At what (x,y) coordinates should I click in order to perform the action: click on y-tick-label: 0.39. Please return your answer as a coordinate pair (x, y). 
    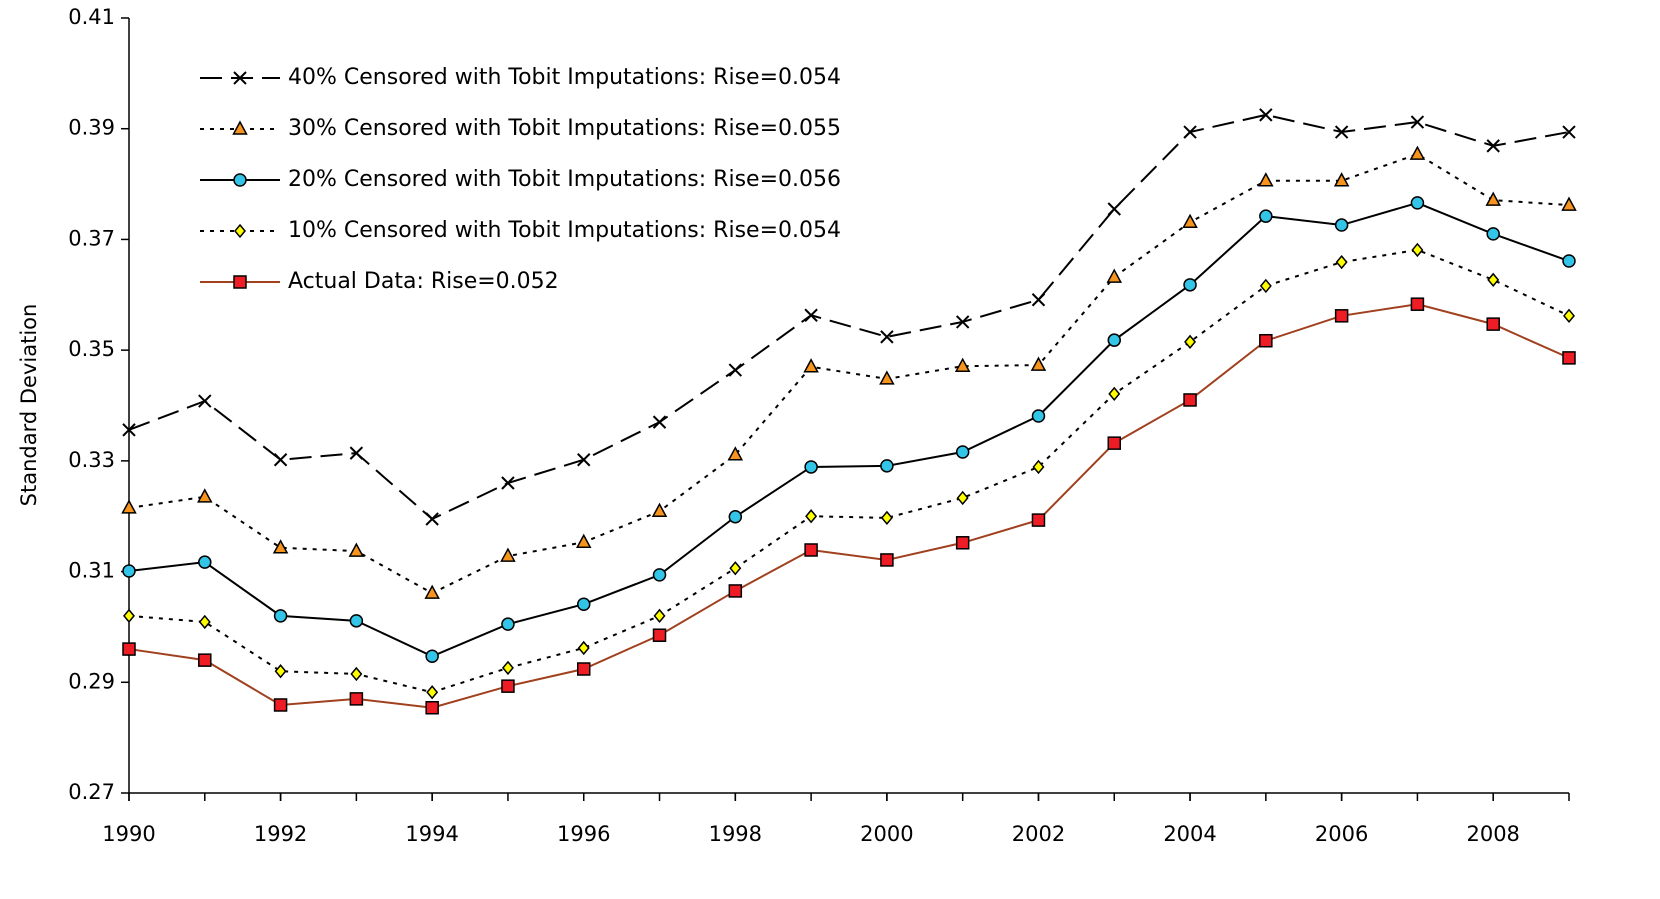
    Looking at the image, I should click on (91, 128).